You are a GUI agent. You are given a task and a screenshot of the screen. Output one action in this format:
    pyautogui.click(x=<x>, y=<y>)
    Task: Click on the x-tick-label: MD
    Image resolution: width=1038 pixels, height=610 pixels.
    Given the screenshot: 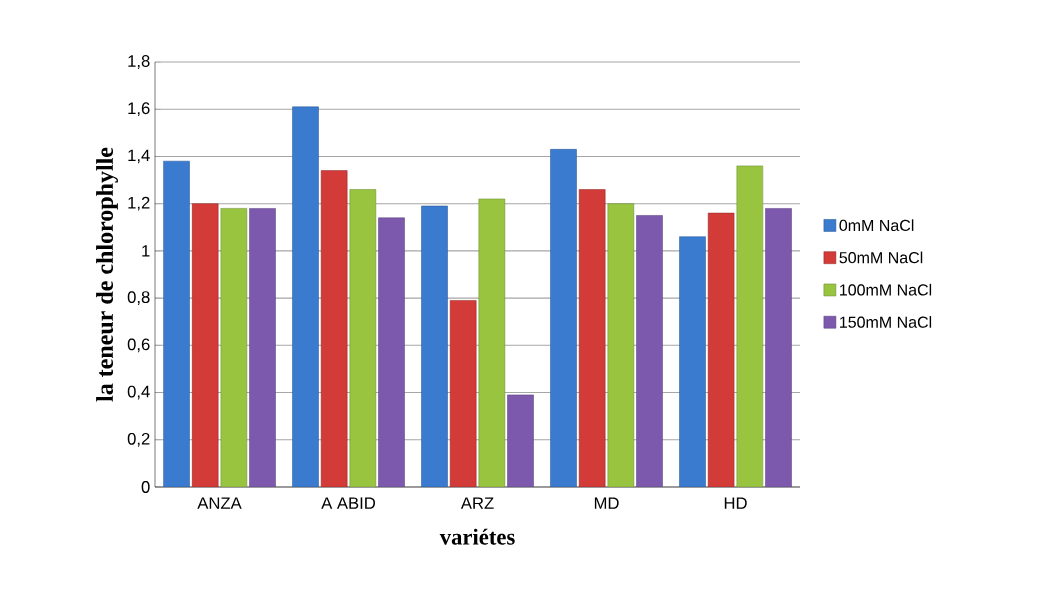 What is the action you would take?
    pyautogui.click(x=606, y=503)
    